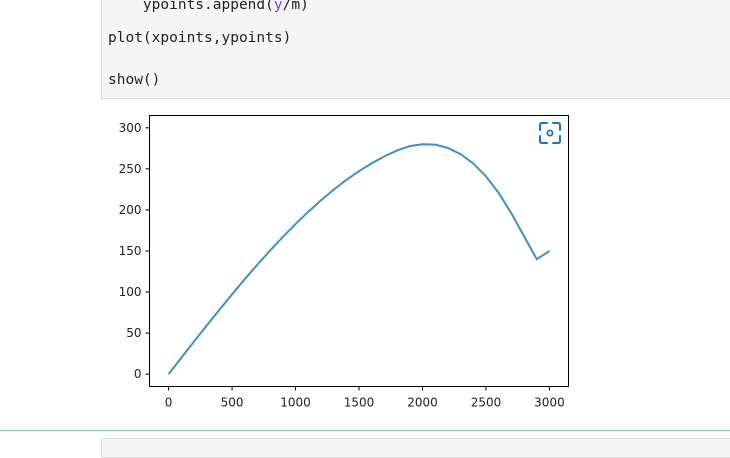 Image resolution: width=730 pixels, height=458 pixels. I want to click on x-tick-label: 1500, so click(359, 403).